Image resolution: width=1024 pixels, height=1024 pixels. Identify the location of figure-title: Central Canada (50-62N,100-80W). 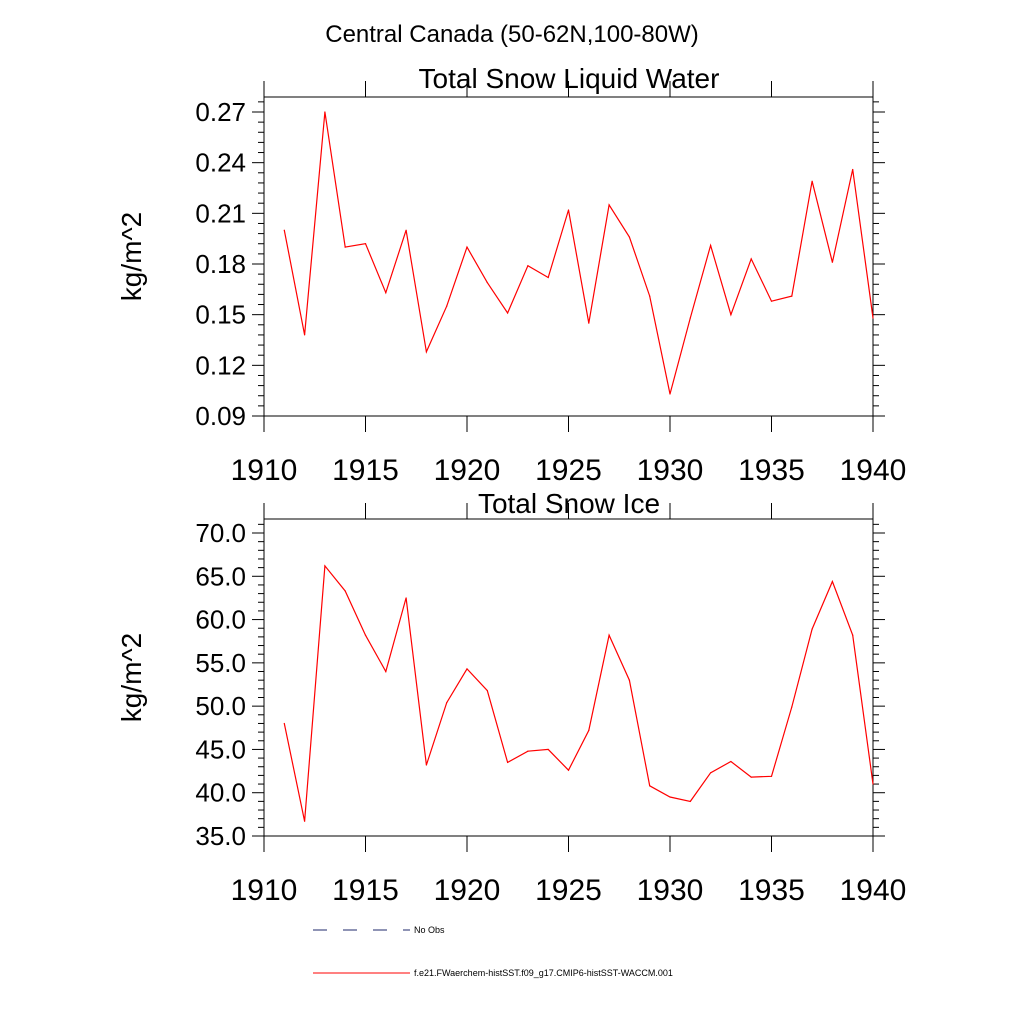
(512, 34).